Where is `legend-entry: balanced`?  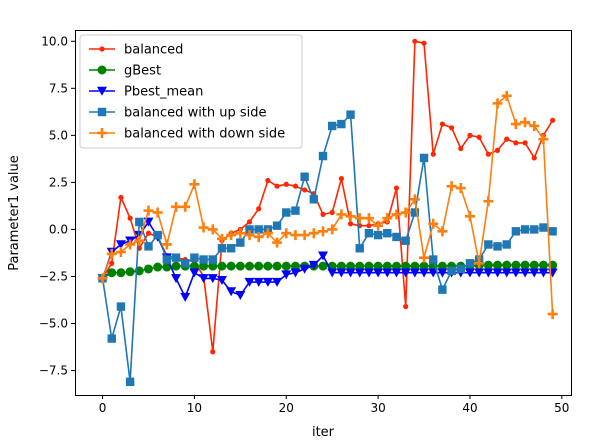 legend-entry: balanced is located at coordinates (136, 50).